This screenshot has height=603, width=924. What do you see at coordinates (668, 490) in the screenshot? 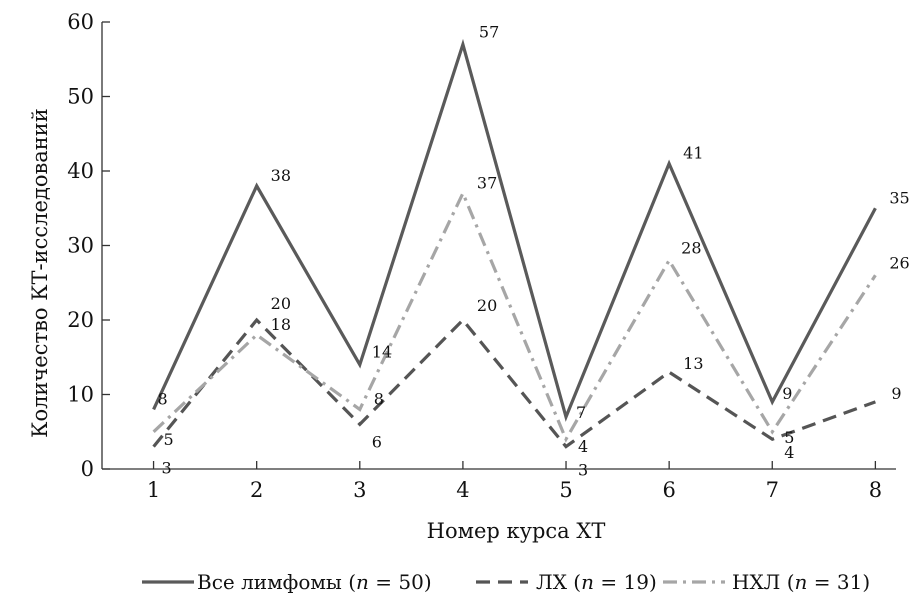
I see `x-tick-label: 6` at bounding box center [668, 490].